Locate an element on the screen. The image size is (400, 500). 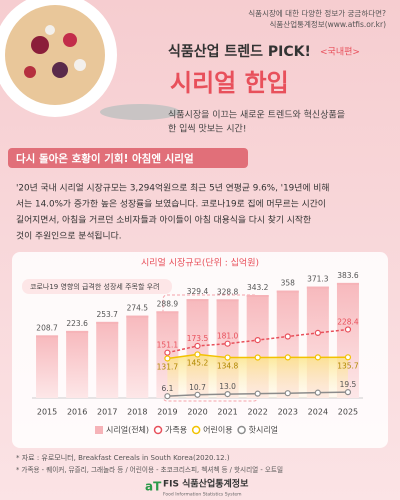
point-label: 173.5 is located at coordinates (198, 338).